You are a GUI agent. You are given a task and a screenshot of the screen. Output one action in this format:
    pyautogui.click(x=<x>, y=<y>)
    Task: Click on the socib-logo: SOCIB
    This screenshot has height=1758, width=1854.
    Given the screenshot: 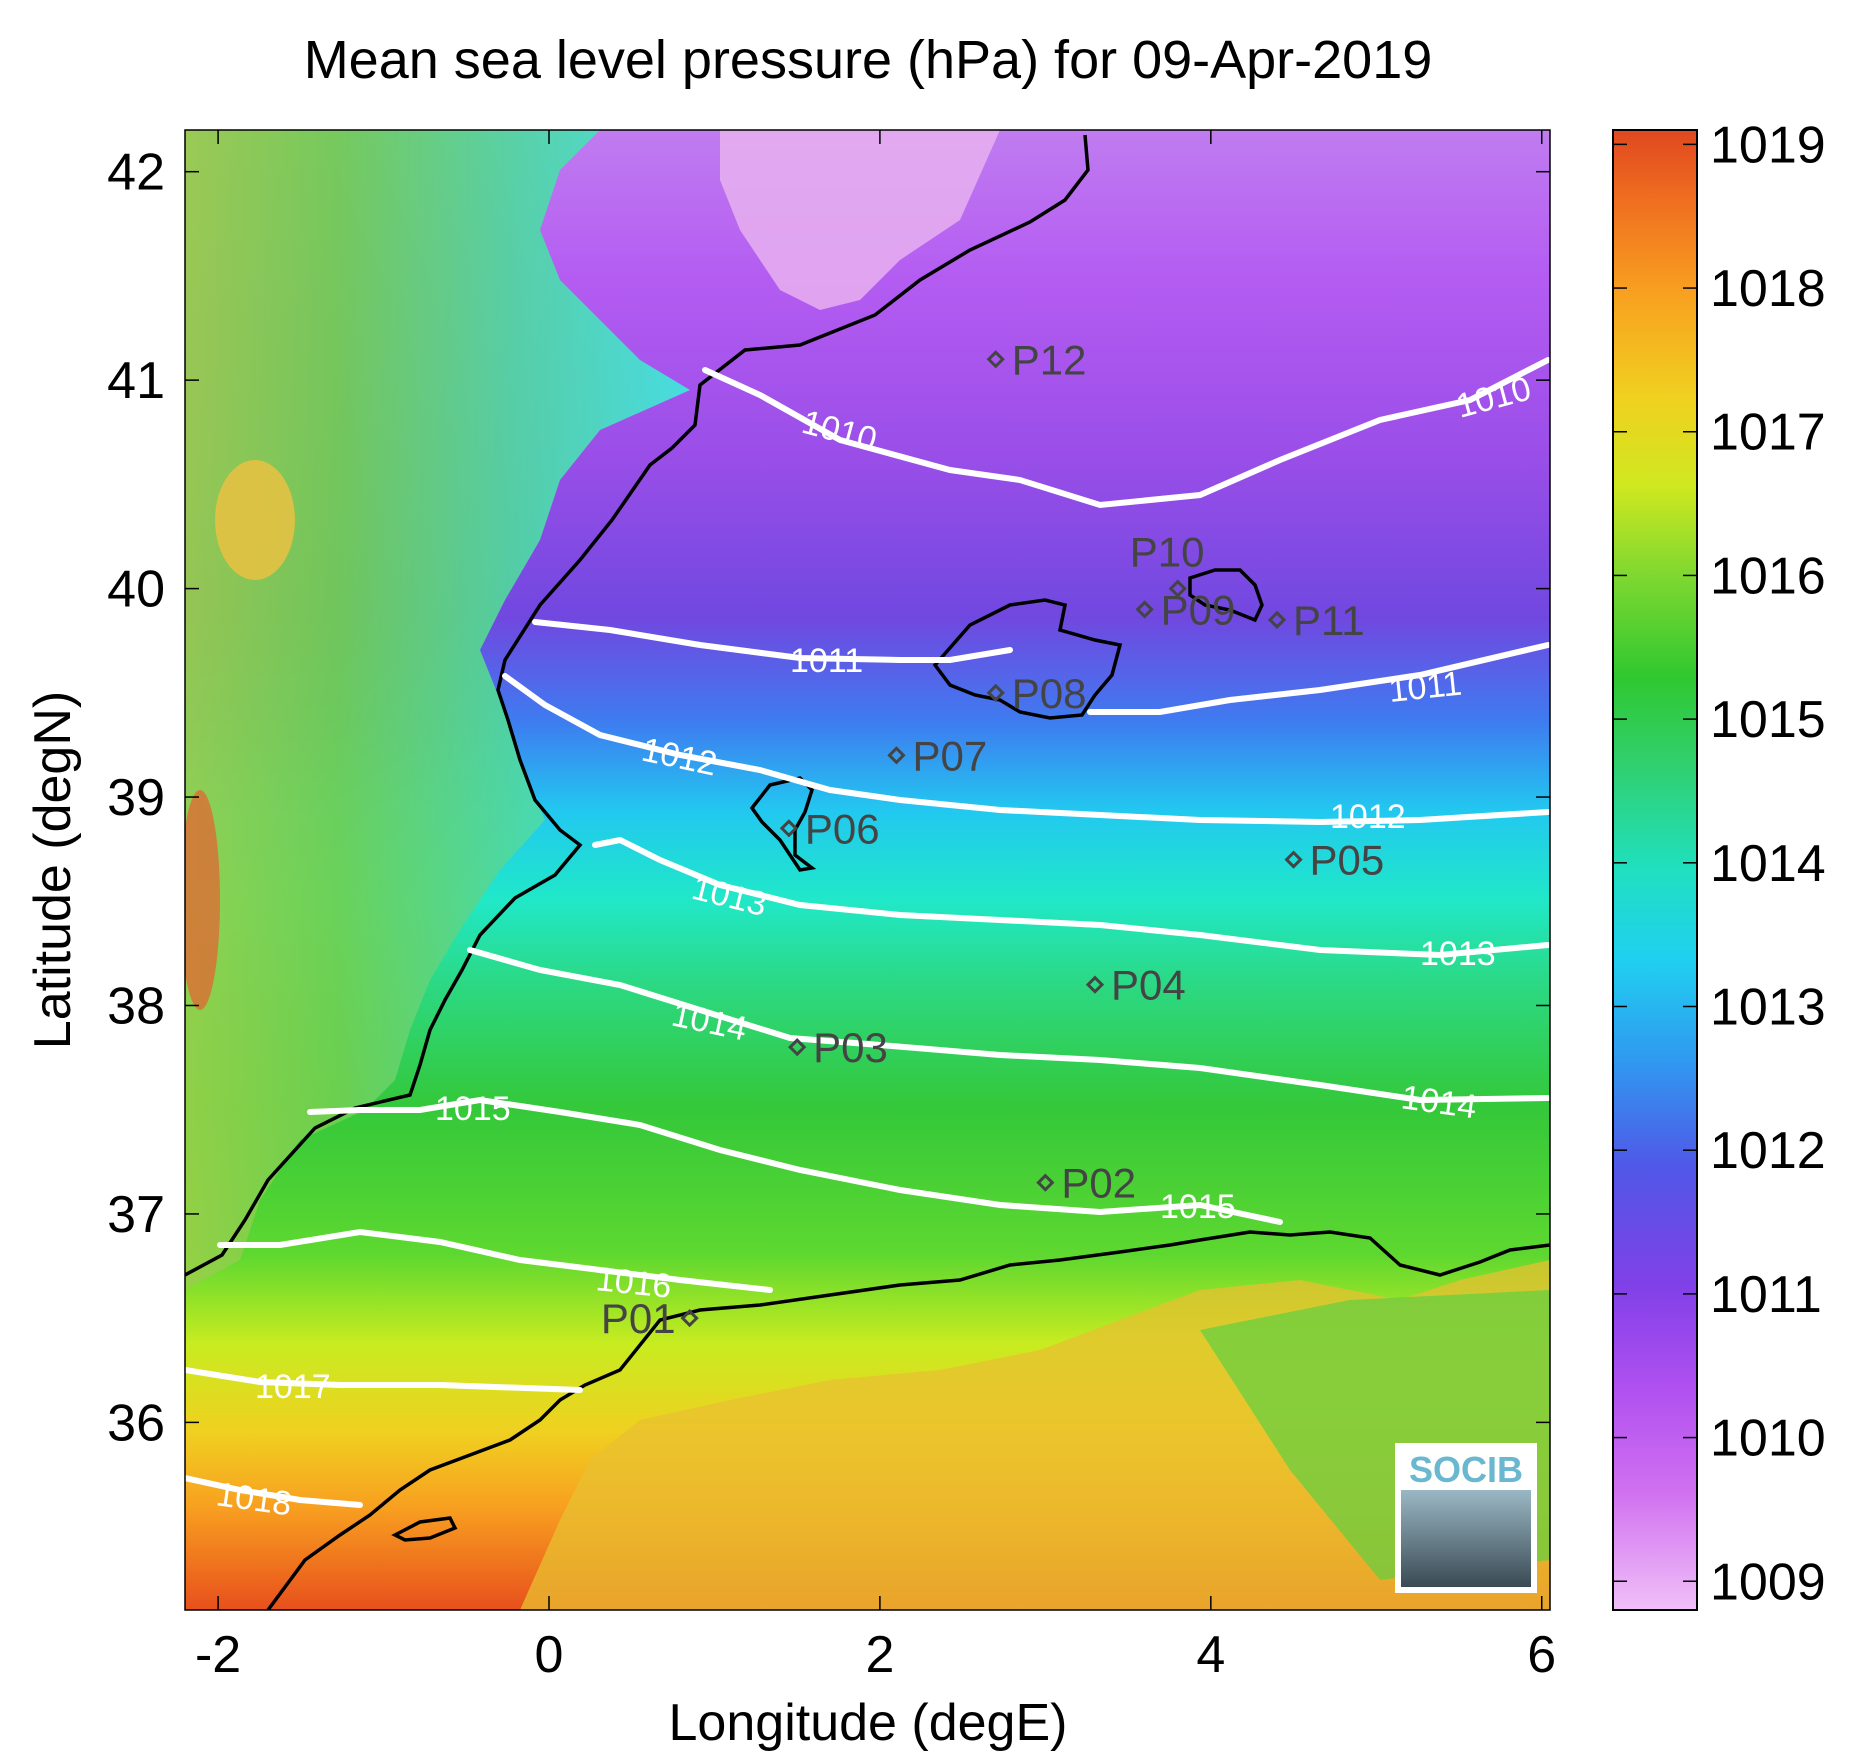 What is the action you would take?
    pyautogui.click(x=1466, y=1518)
    